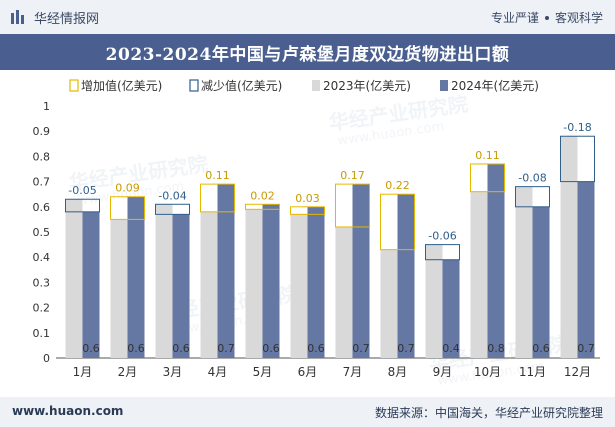  Describe the element at coordinates (532, 178) in the screenshot. I see `change-label: -0.08` at that location.